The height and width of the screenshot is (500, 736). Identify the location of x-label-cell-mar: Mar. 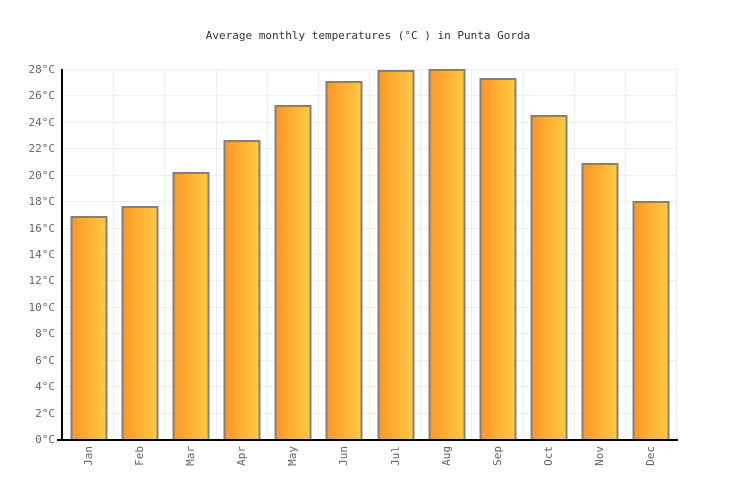
(190, 456).